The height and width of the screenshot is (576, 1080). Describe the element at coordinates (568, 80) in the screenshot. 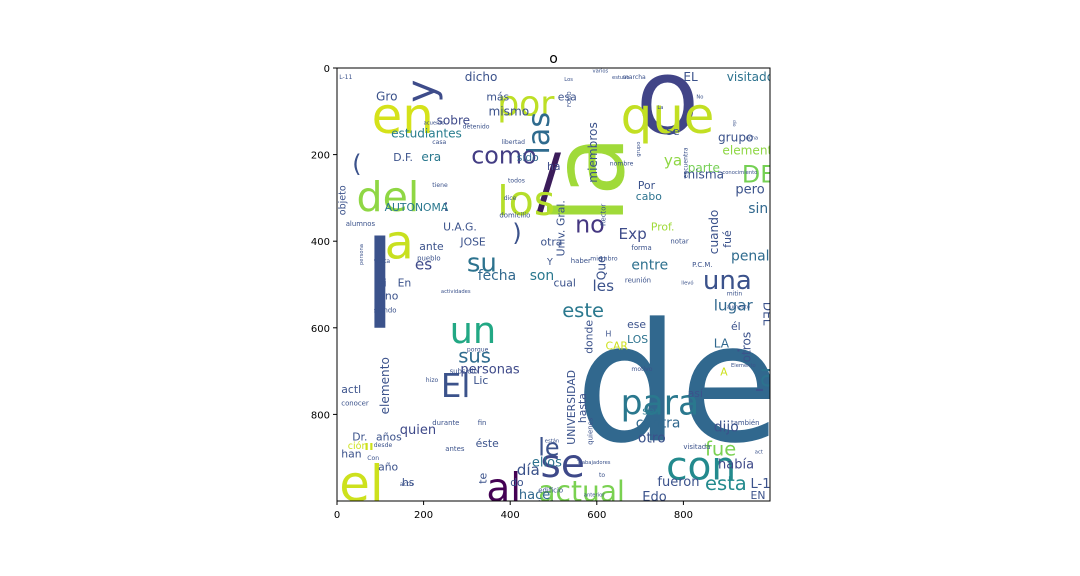

I see `word-145: Los` at that location.